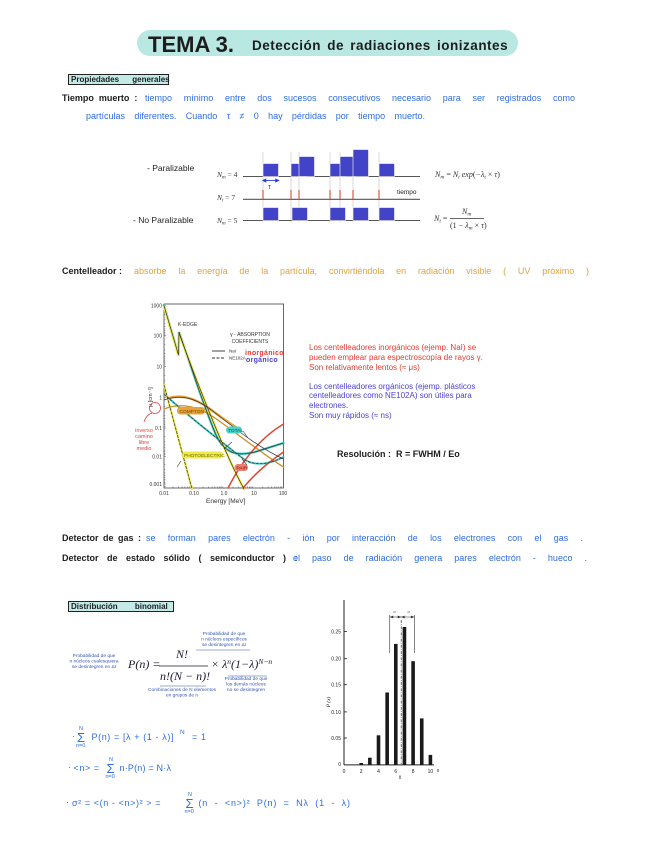  I want to click on svg-text: NE102A, so click(237, 358).